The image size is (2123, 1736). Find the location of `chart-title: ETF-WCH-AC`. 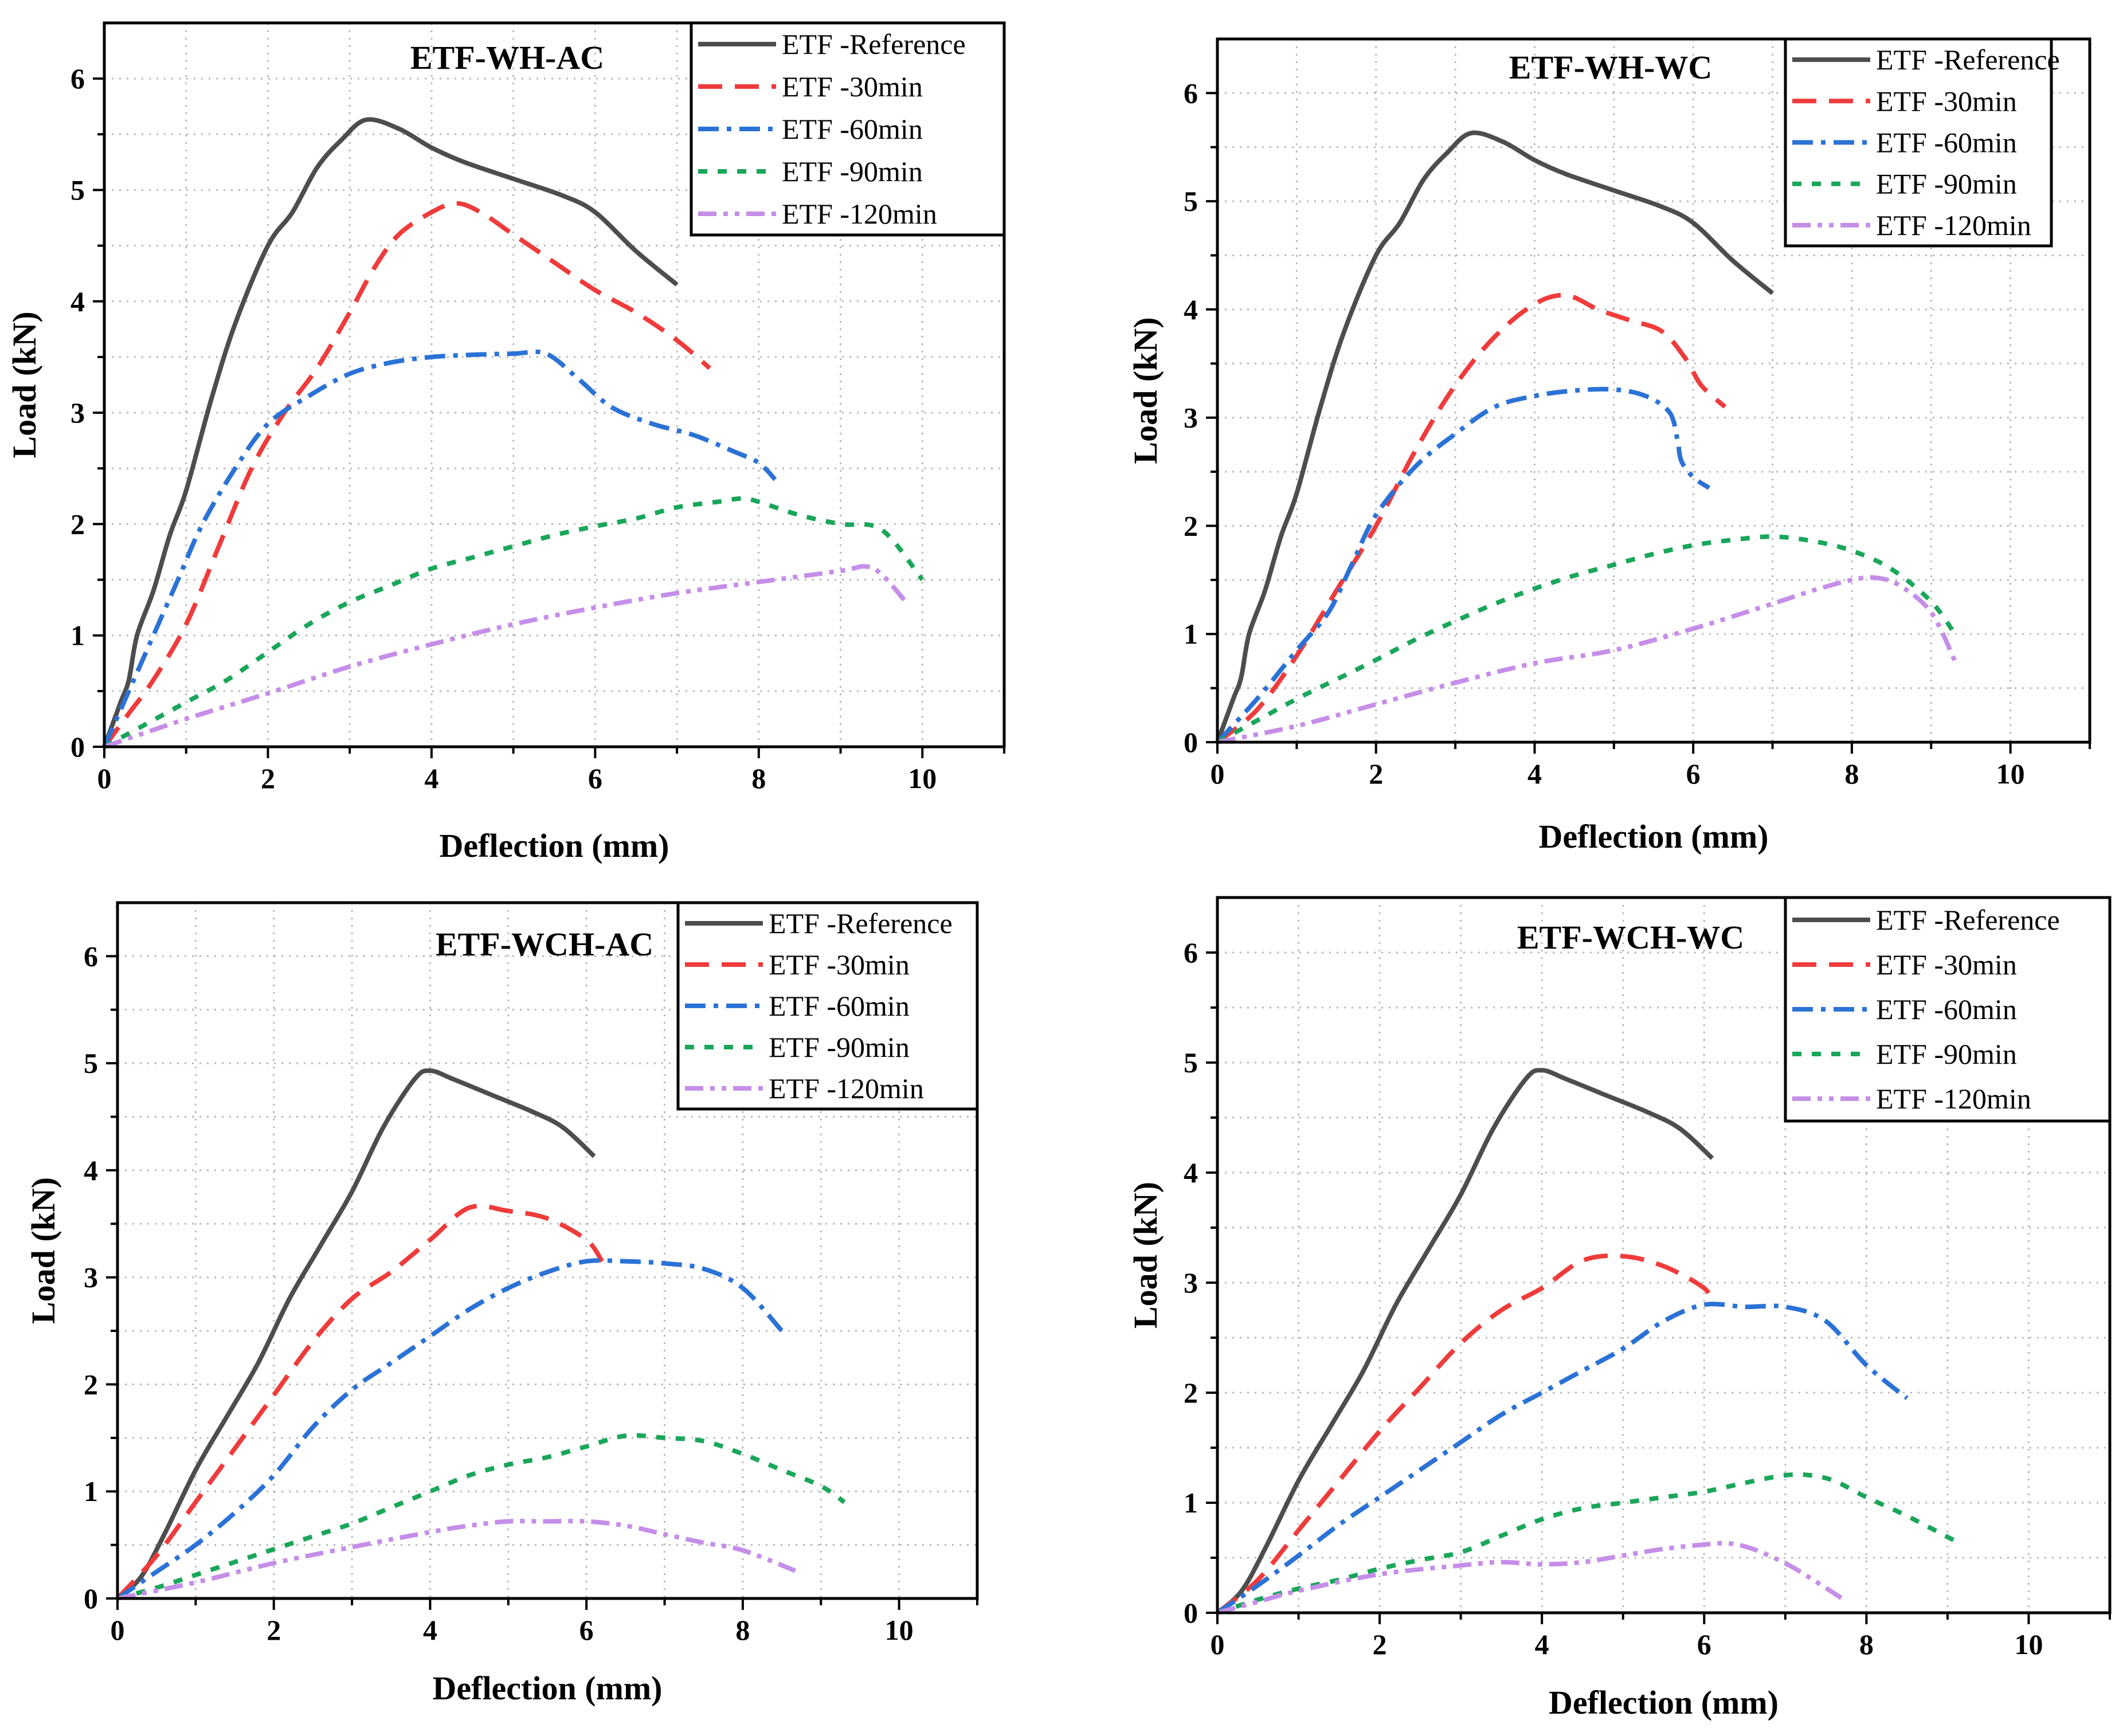

chart-title: ETF-WCH-AC is located at coordinates (544, 944).